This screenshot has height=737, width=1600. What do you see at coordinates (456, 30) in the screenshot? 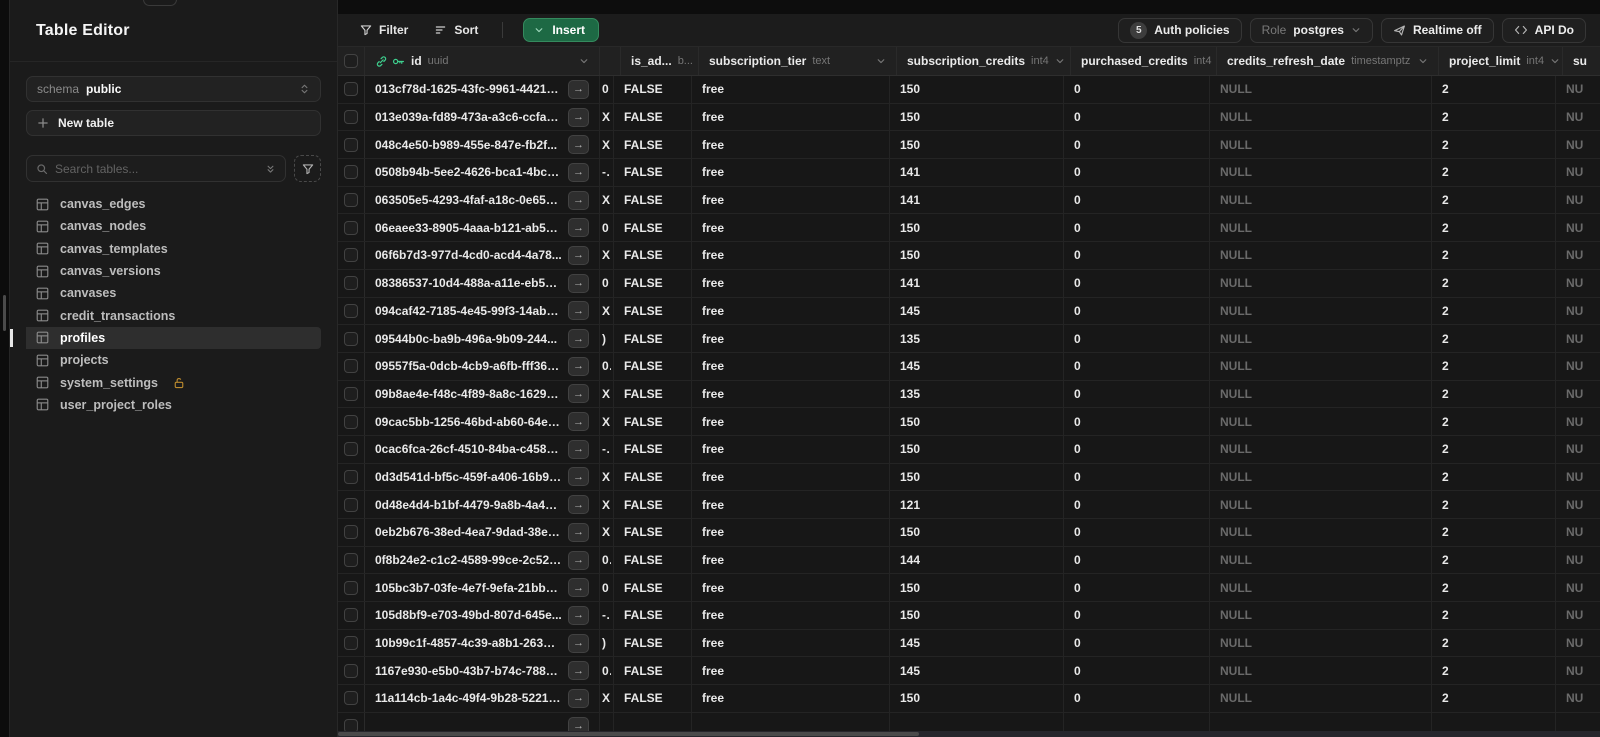
I see `sort-button: Sort` at bounding box center [456, 30].